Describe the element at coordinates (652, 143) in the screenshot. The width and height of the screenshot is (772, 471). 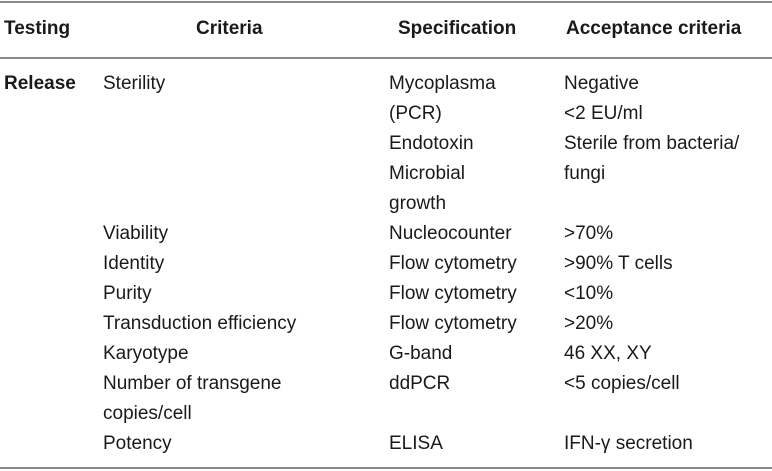
I see `acceptance-cell: Sterile from bacteria/` at that location.